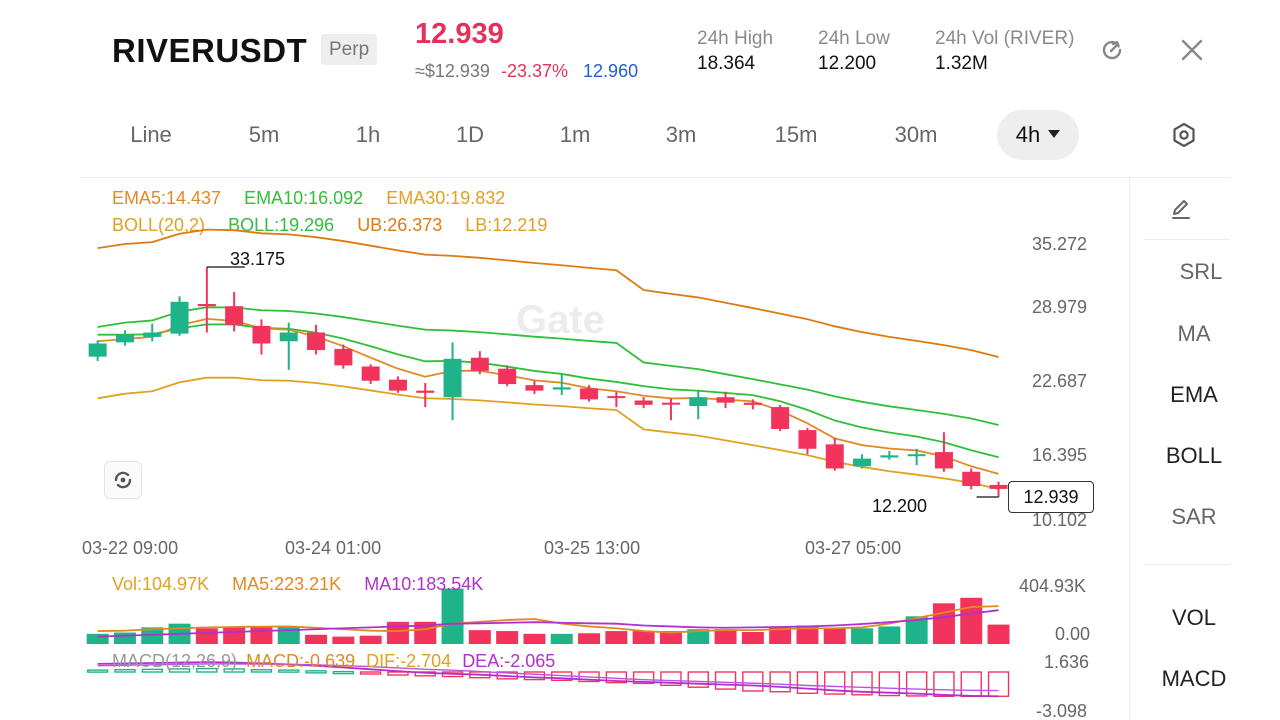  What do you see at coordinates (1194, 516) in the screenshot?
I see `indicator-sar: SAR` at bounding box center [1194, 516].